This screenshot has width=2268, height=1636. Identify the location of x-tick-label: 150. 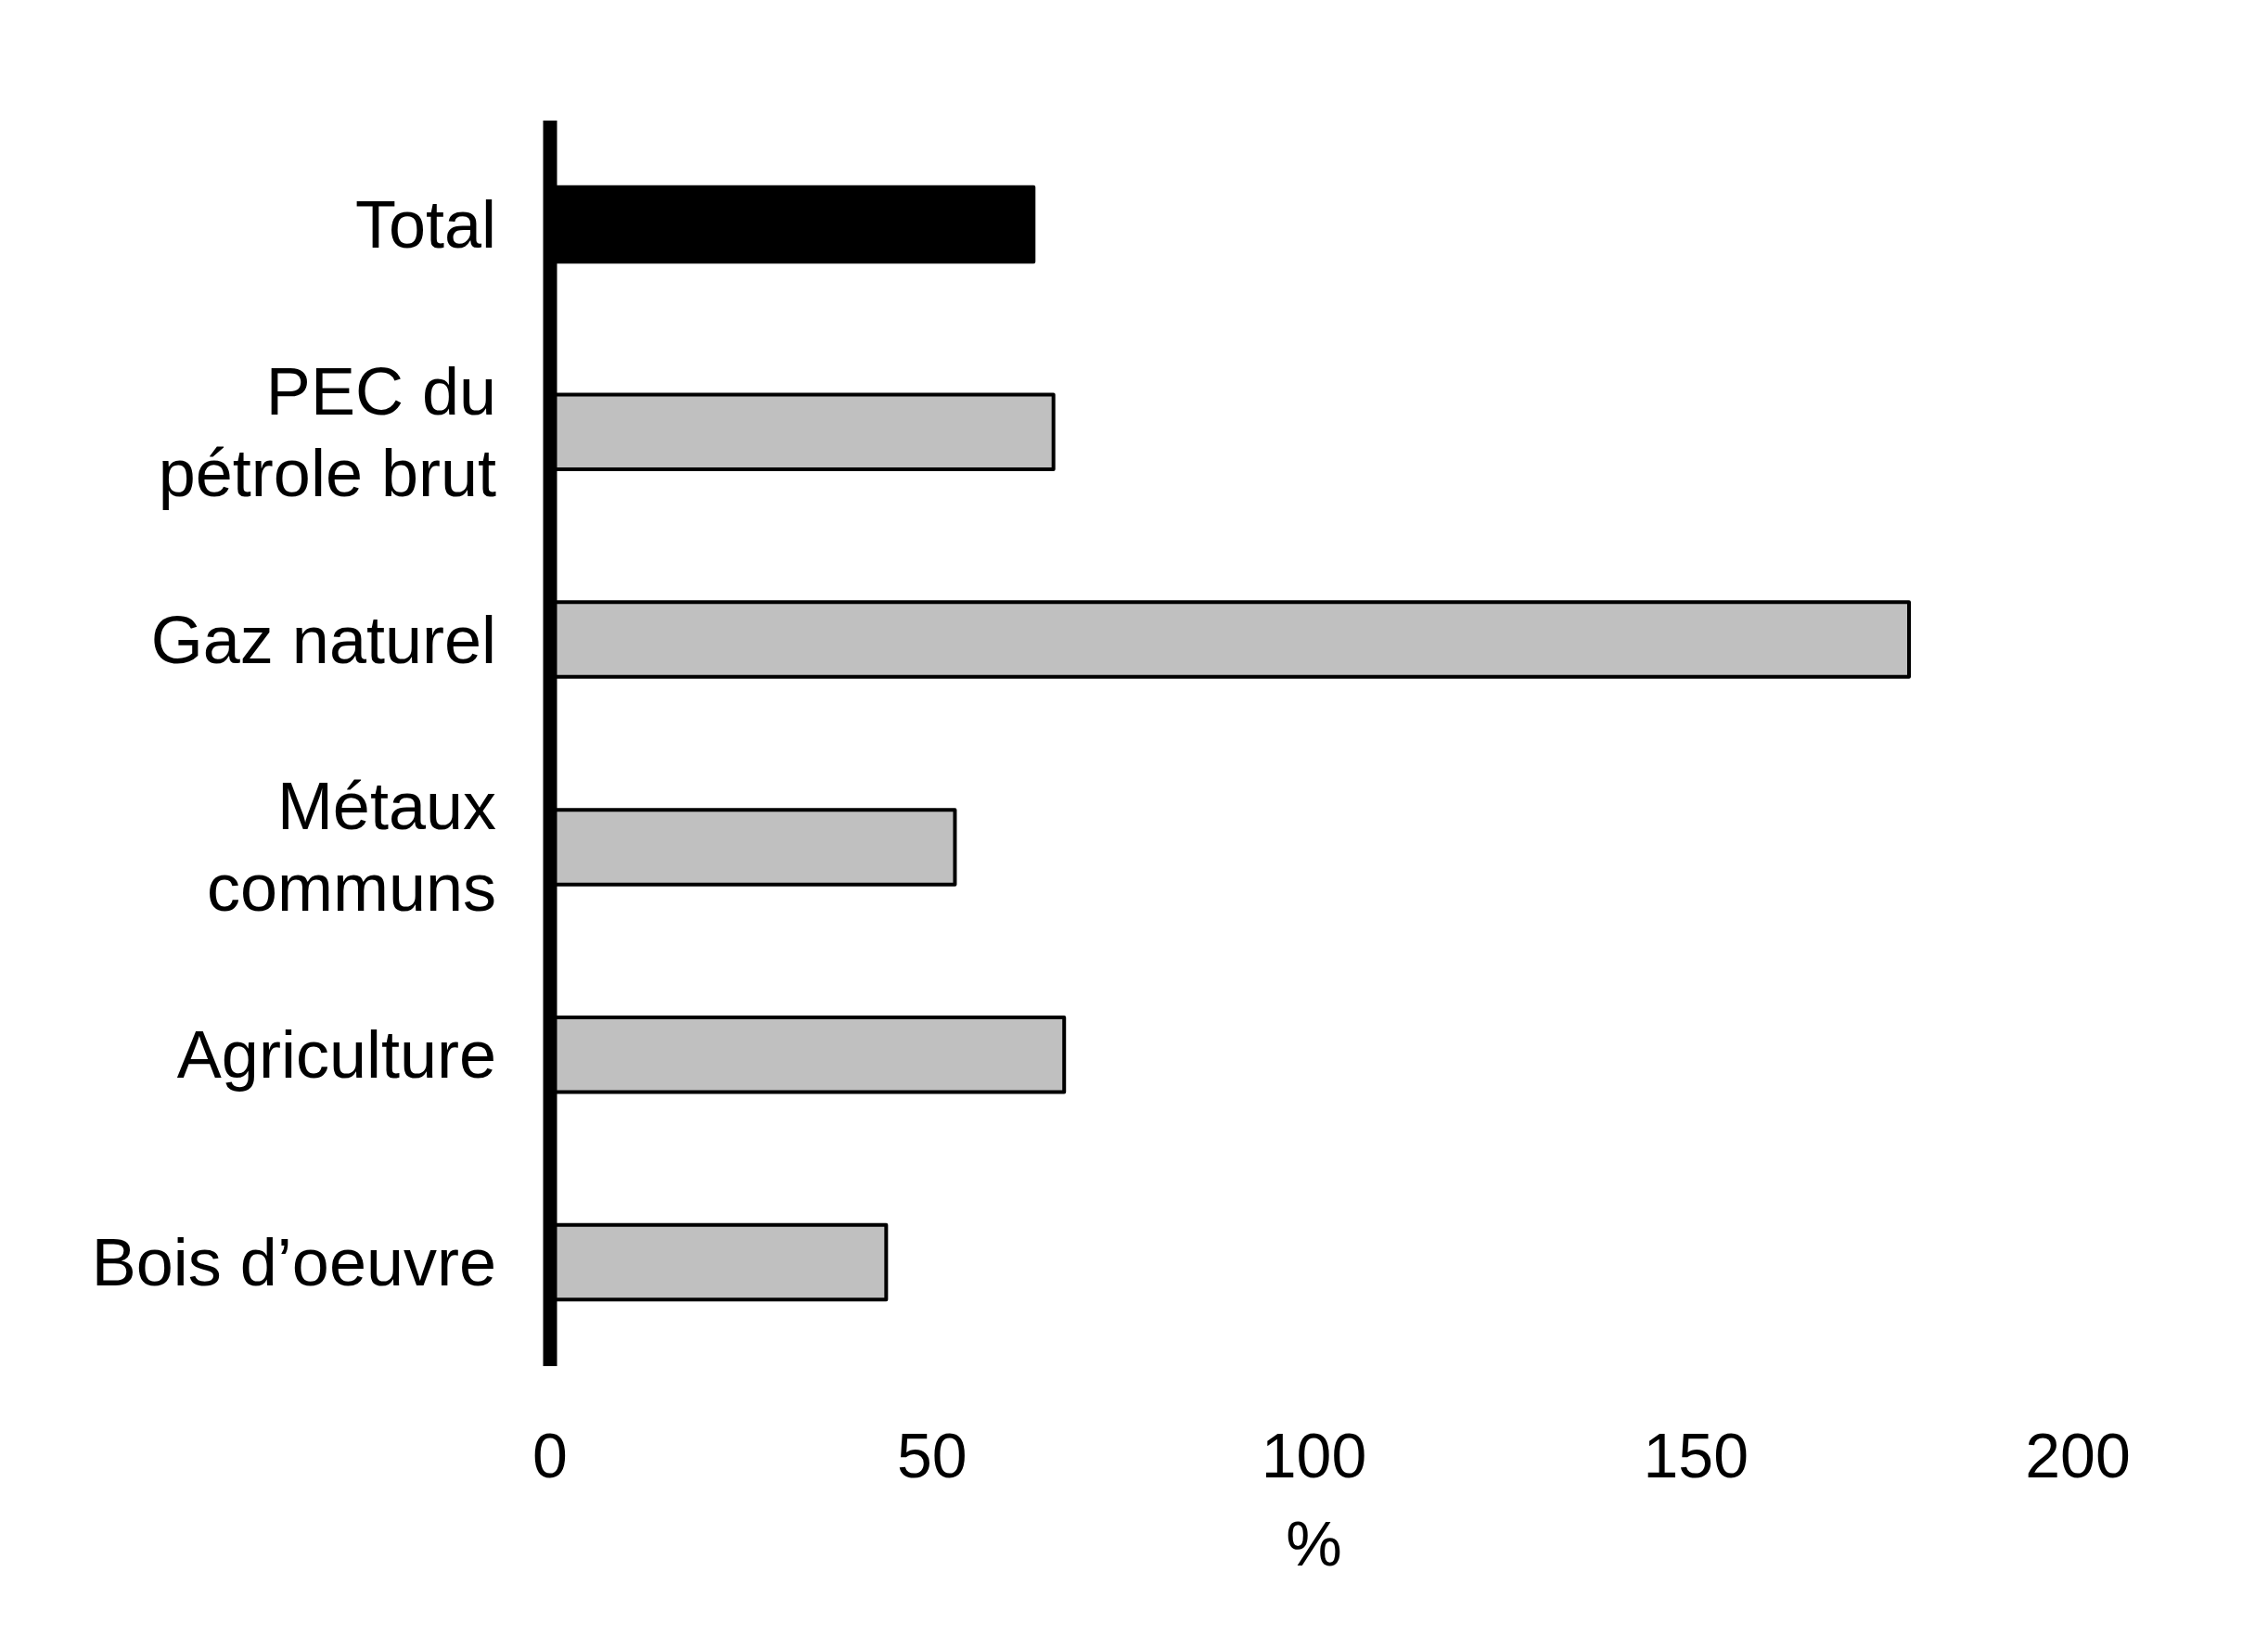
(1696, 1455).